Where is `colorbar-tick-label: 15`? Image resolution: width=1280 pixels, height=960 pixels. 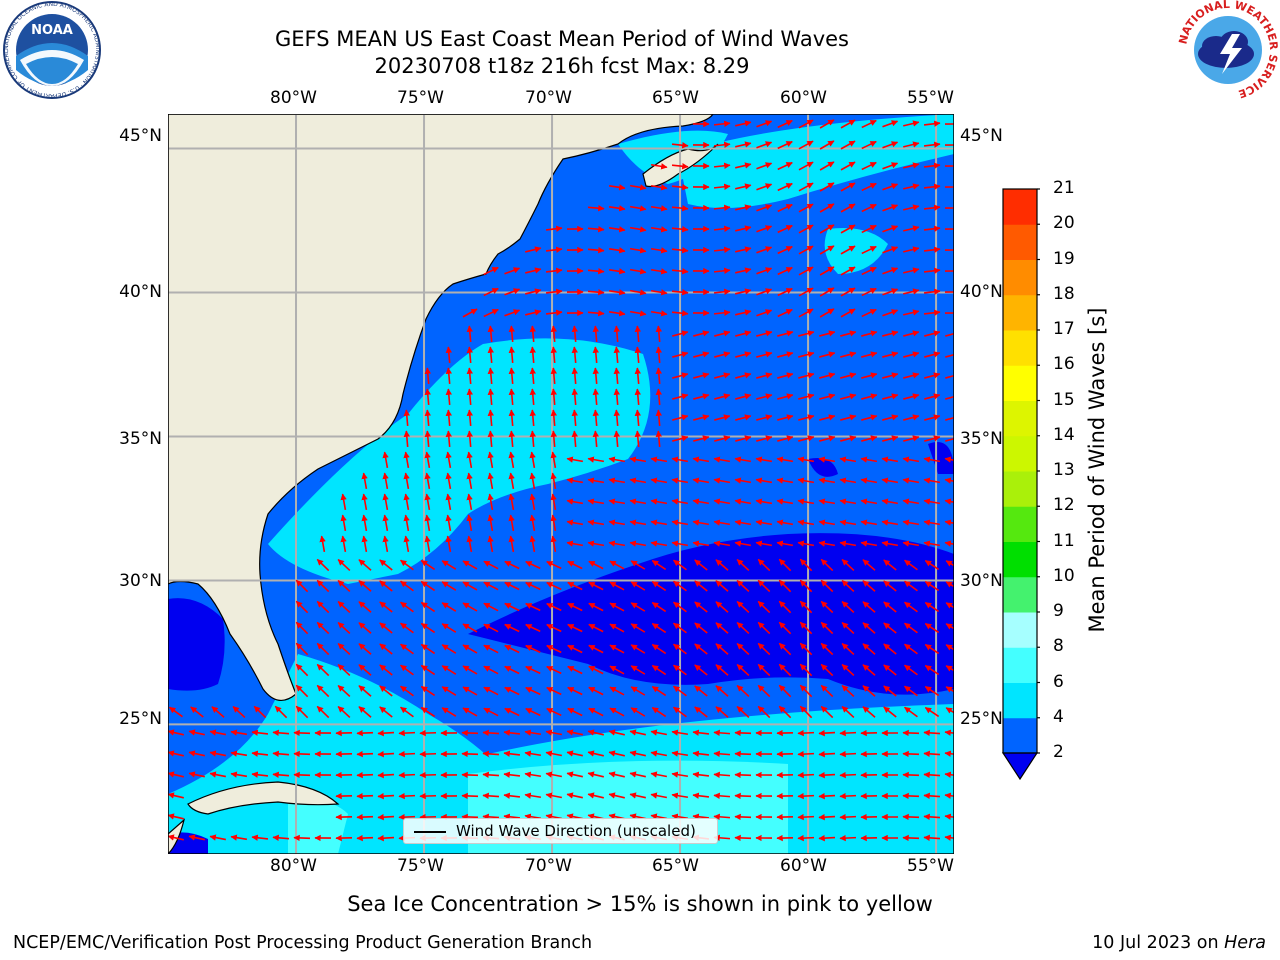 colorbar-tick-label: 15 is located at coordinates (1064, 399).